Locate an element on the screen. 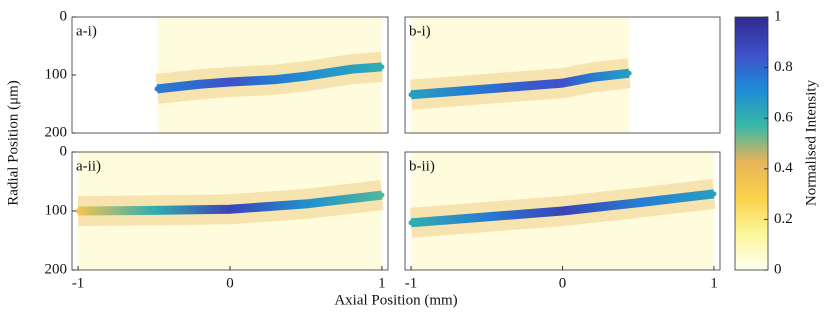  colorbar-label: Normalised Intensity is located at coordinates (811, 142).